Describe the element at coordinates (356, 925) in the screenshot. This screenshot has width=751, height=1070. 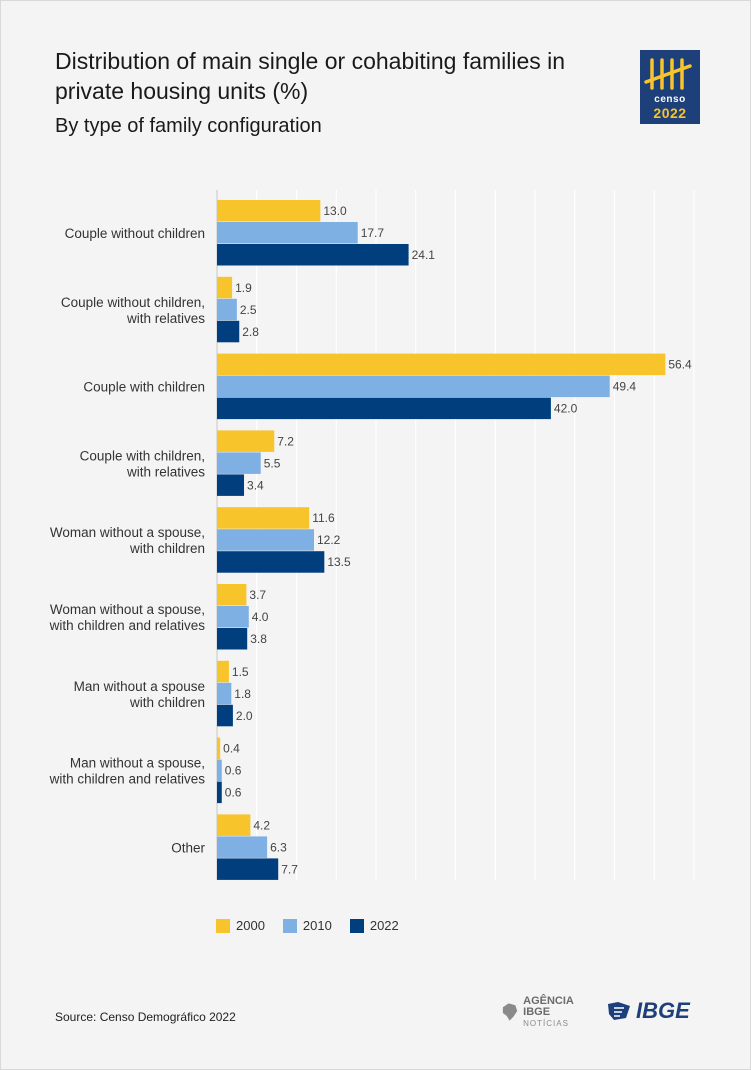
I see `legend-swatch-2022` at that location.